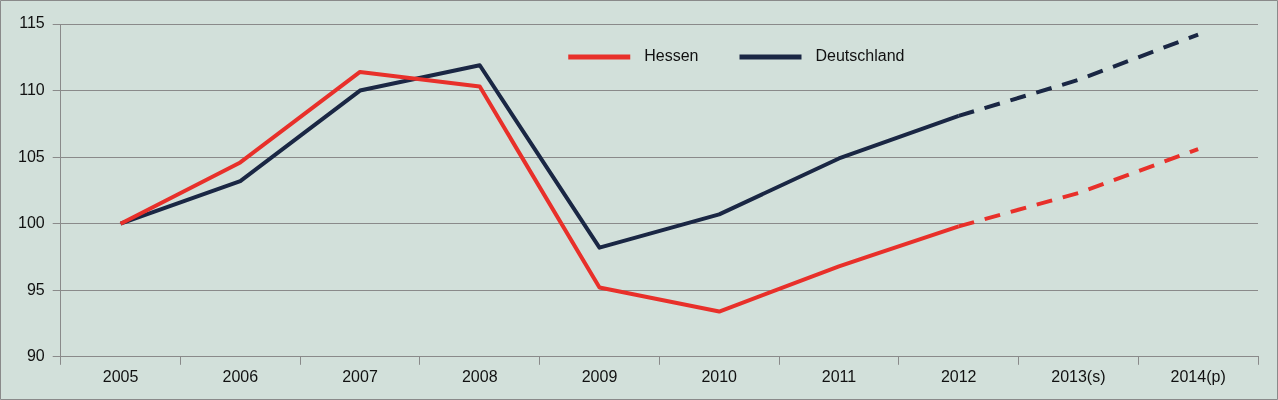  What do you see at coordinates (32, 23) in the screenshot?
I see `y-tick-label: 115` at bounding box center [32, 23].